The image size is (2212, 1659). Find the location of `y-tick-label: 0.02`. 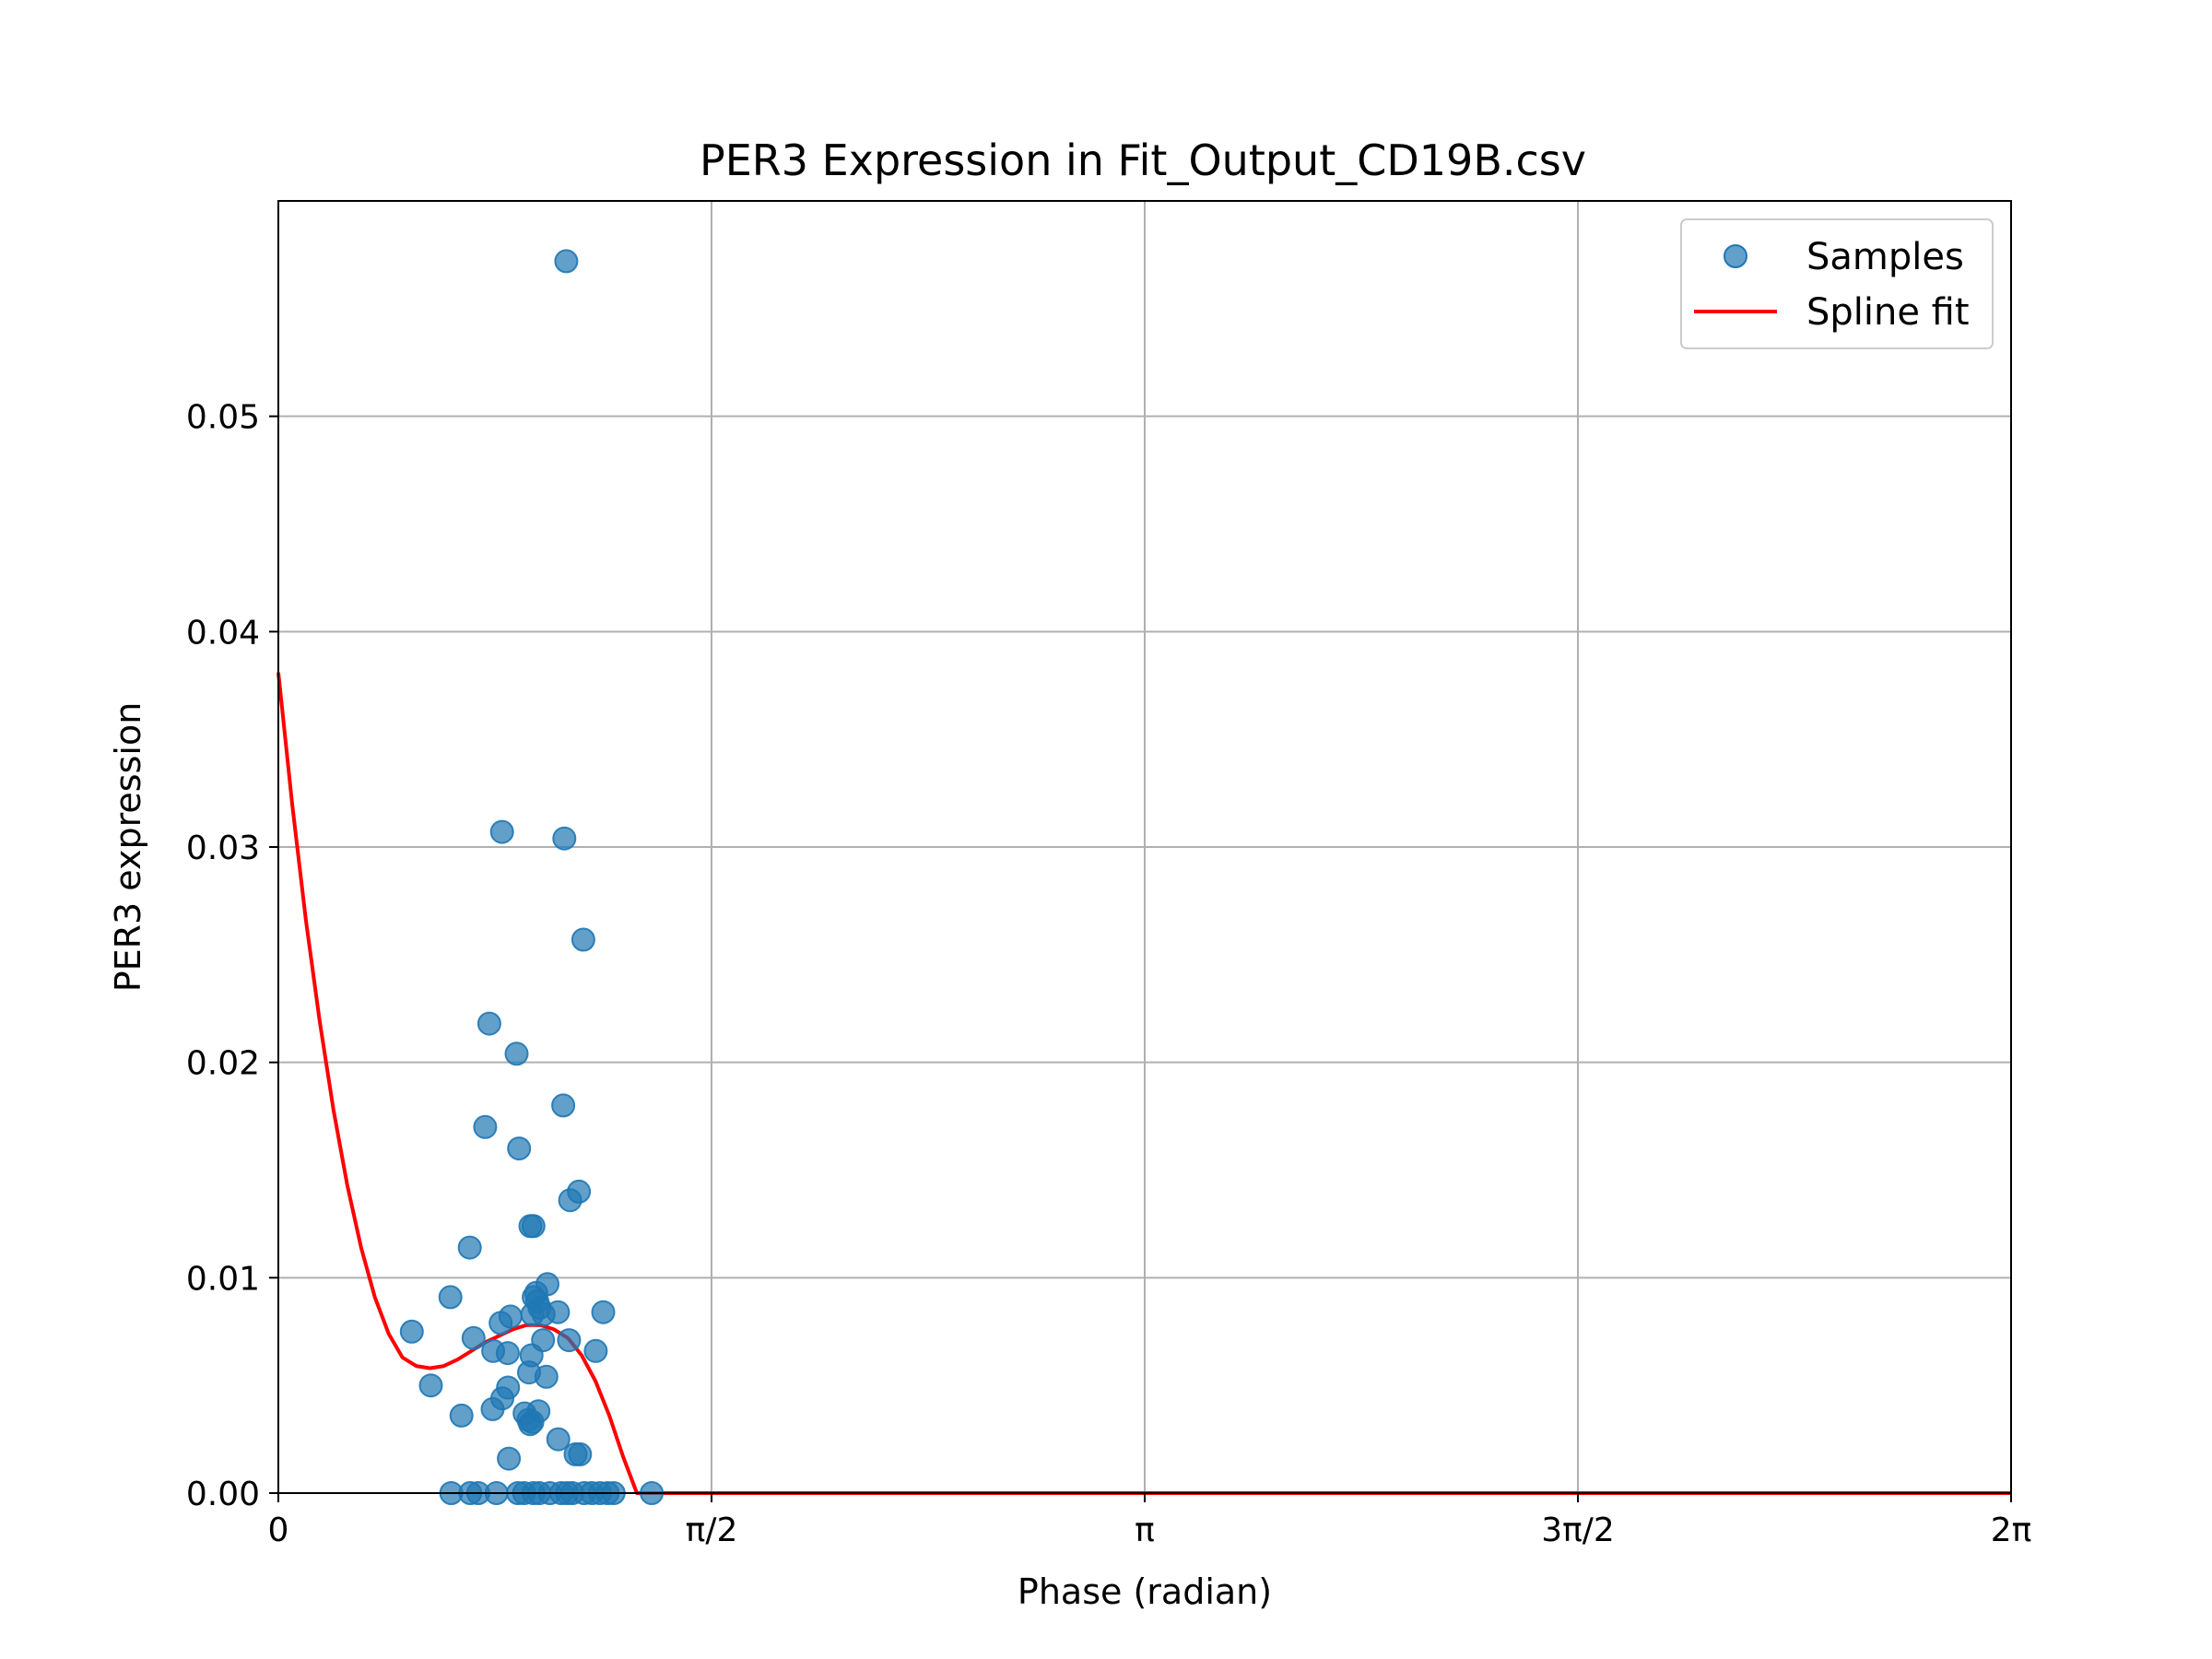

y-tick-label: 0.02 is located at coordinates (223, 1064).